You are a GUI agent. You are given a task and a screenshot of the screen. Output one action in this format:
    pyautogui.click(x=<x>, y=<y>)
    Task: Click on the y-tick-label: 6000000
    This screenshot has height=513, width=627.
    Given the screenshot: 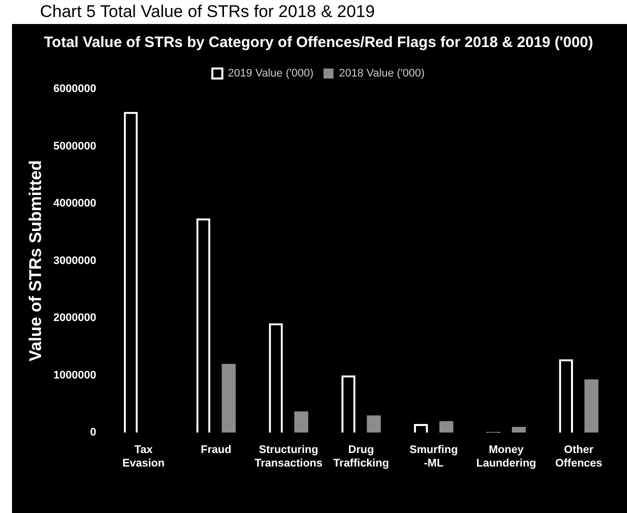 What is the action you would take?
    pyautogui.click(x=74, y=89)
    